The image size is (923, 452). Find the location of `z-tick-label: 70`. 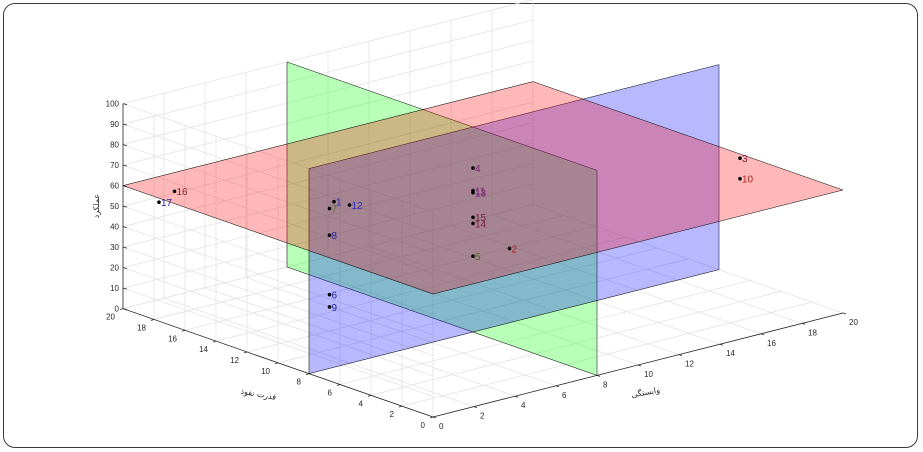

z-tick-label: 70 is located at coordinates (114, 165).